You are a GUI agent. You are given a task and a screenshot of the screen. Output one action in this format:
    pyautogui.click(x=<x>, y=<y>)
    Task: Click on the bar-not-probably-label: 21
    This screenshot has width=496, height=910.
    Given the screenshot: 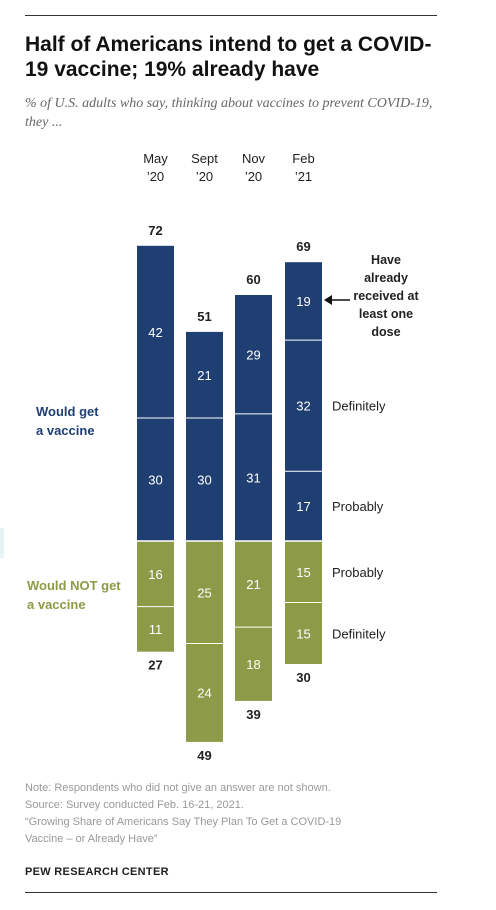 What is the action you would take?
    pyautogui.click(x=253, y=584)
    